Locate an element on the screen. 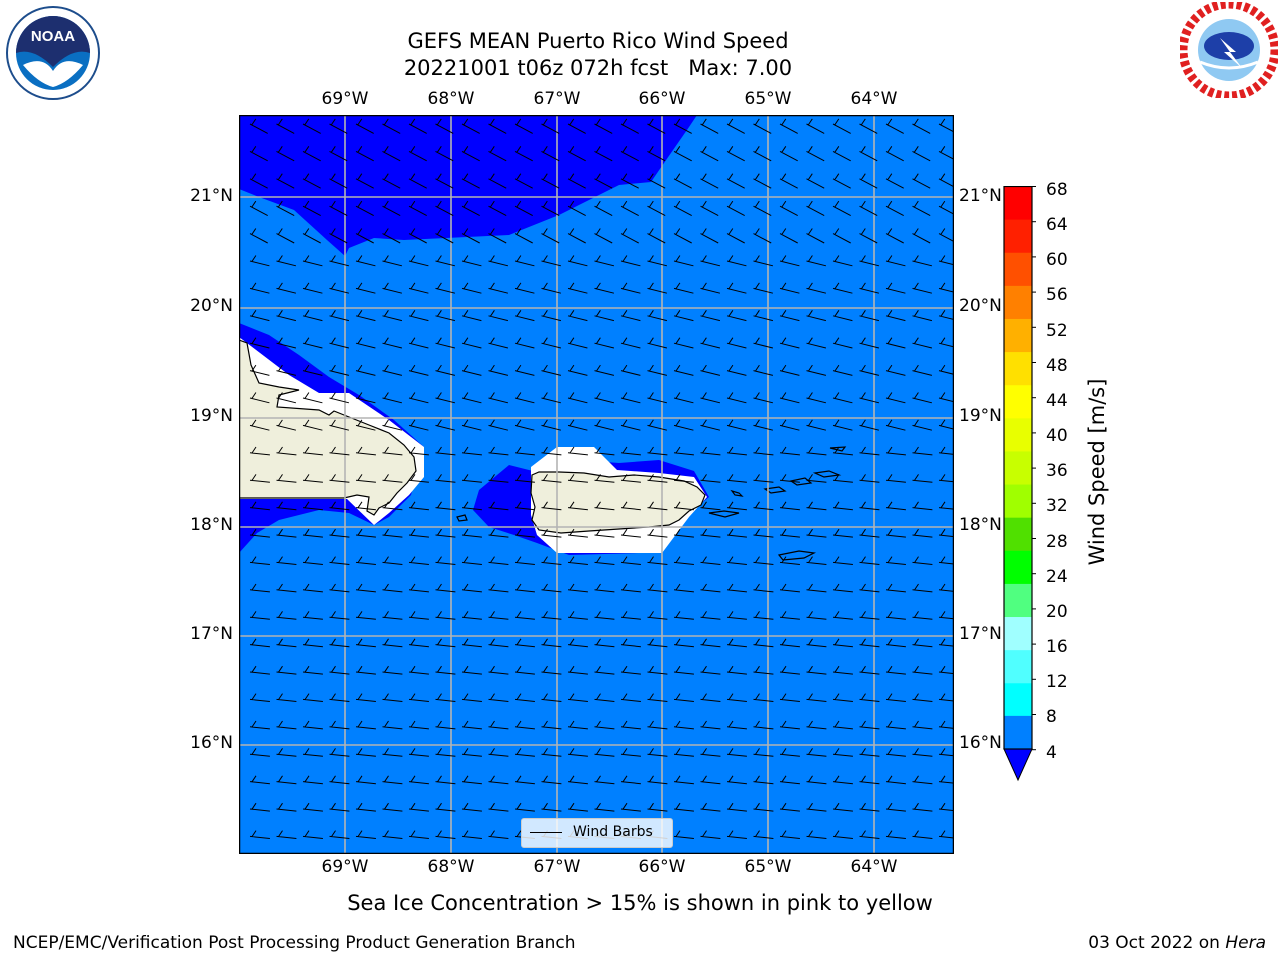  lat-label-right: 18°N is located at coordinates (980, 525).